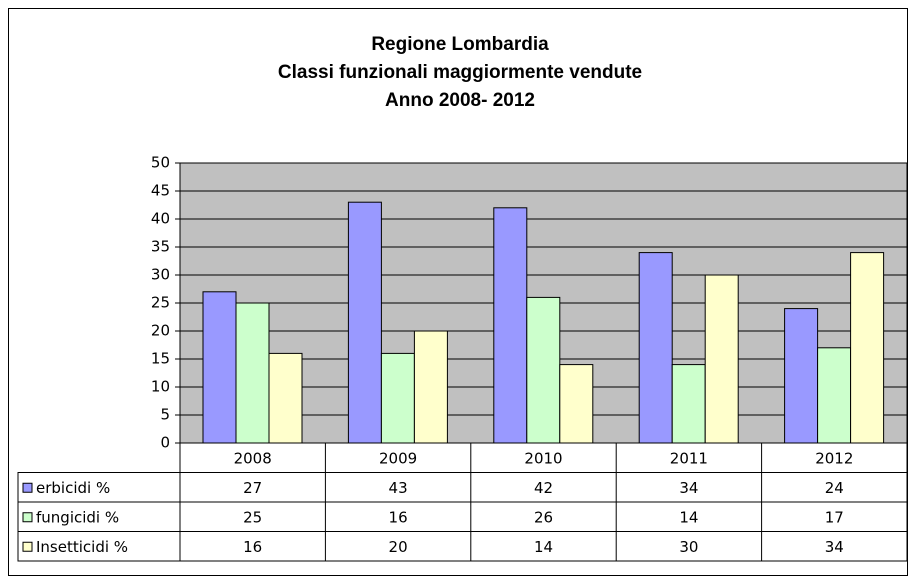  What do you see at coordinates (252, 517) in the screenshot?
I see `table-value: 25` at bounding box center [252, 517].